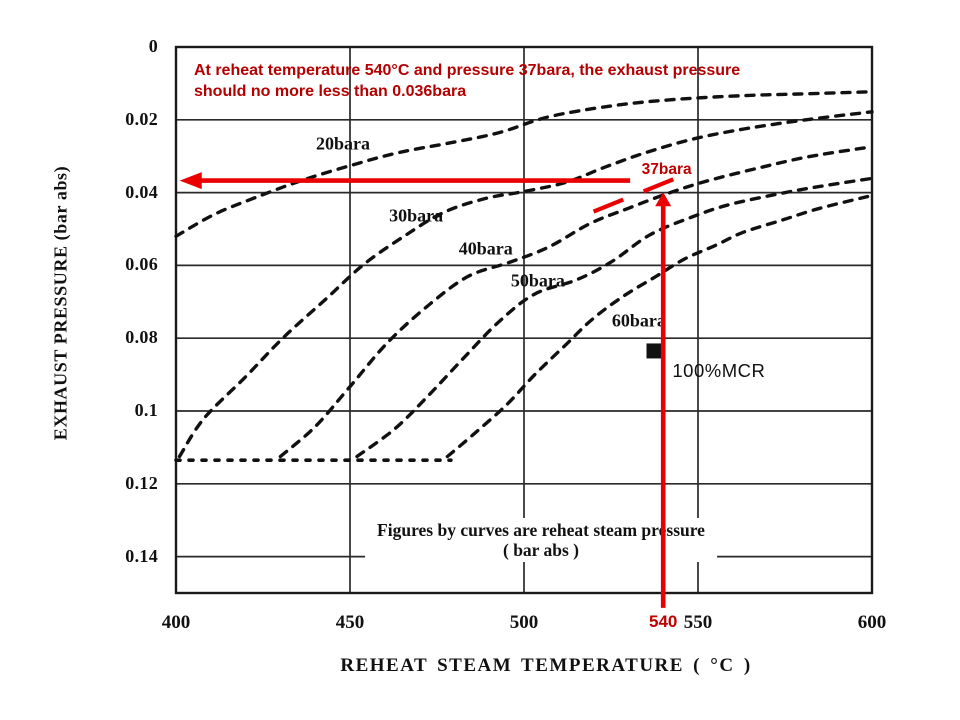 The image size is (960, 720). I want to click on y-tick-0: 0, so click(153, 46).